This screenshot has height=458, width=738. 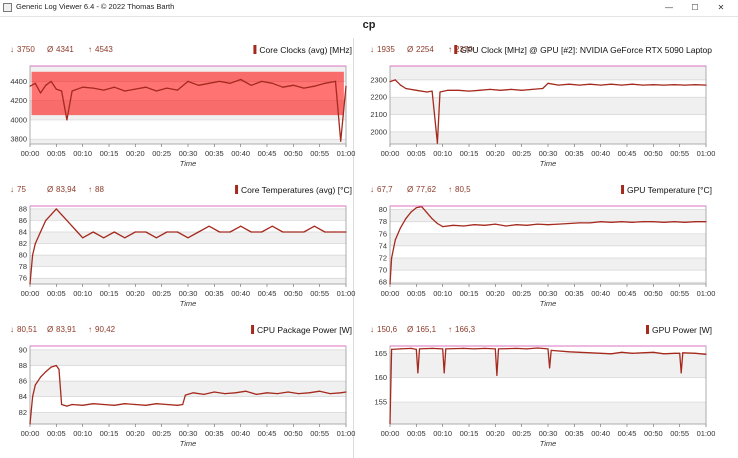 I want to click on y-tick-label: 2000, so click(x=378, y=131).